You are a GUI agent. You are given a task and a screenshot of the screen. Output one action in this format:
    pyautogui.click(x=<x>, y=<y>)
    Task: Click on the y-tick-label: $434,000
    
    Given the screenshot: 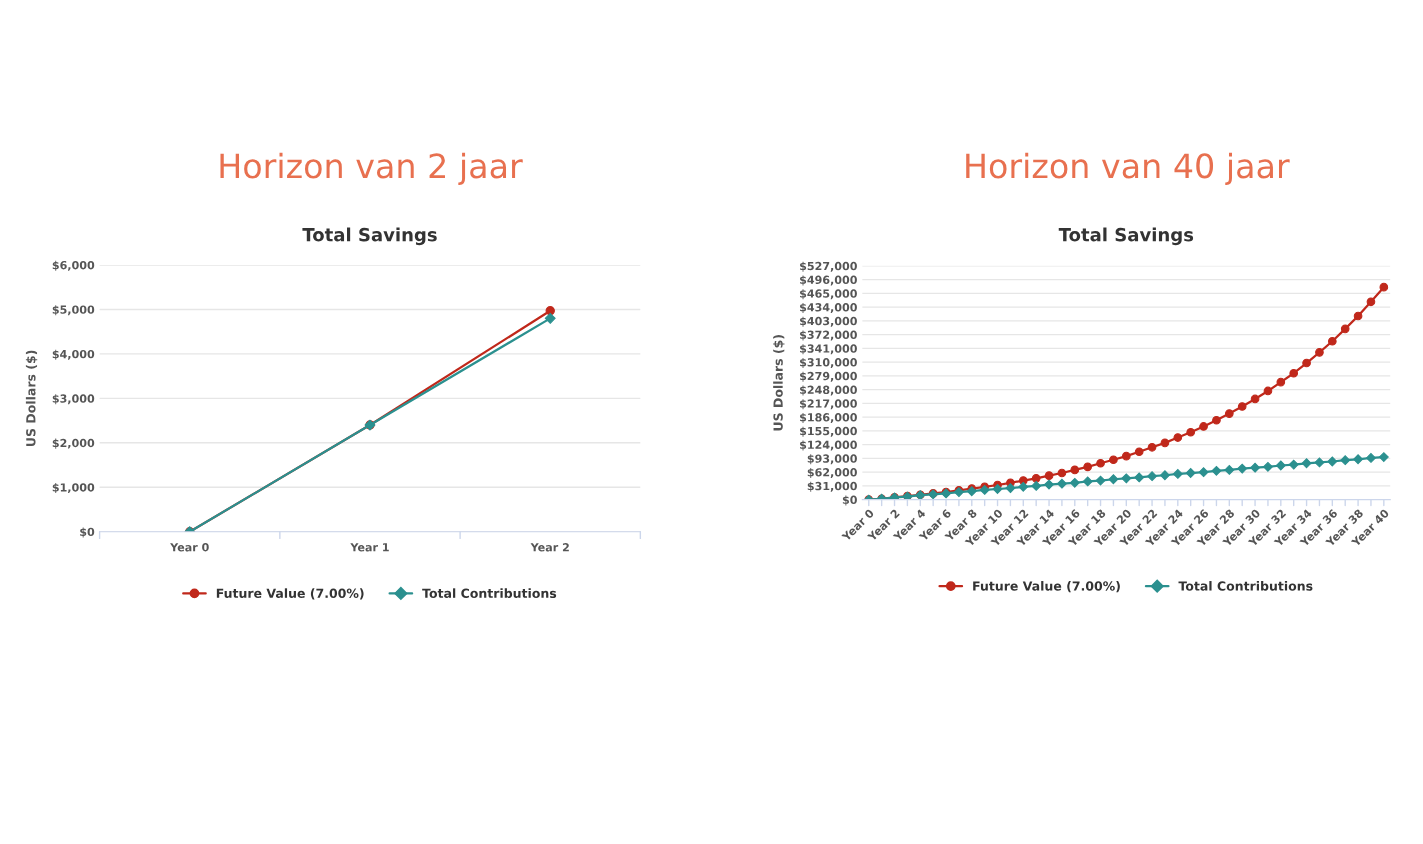 What is the action you would take?
    pyautogui.click(x=828, y=307)
    